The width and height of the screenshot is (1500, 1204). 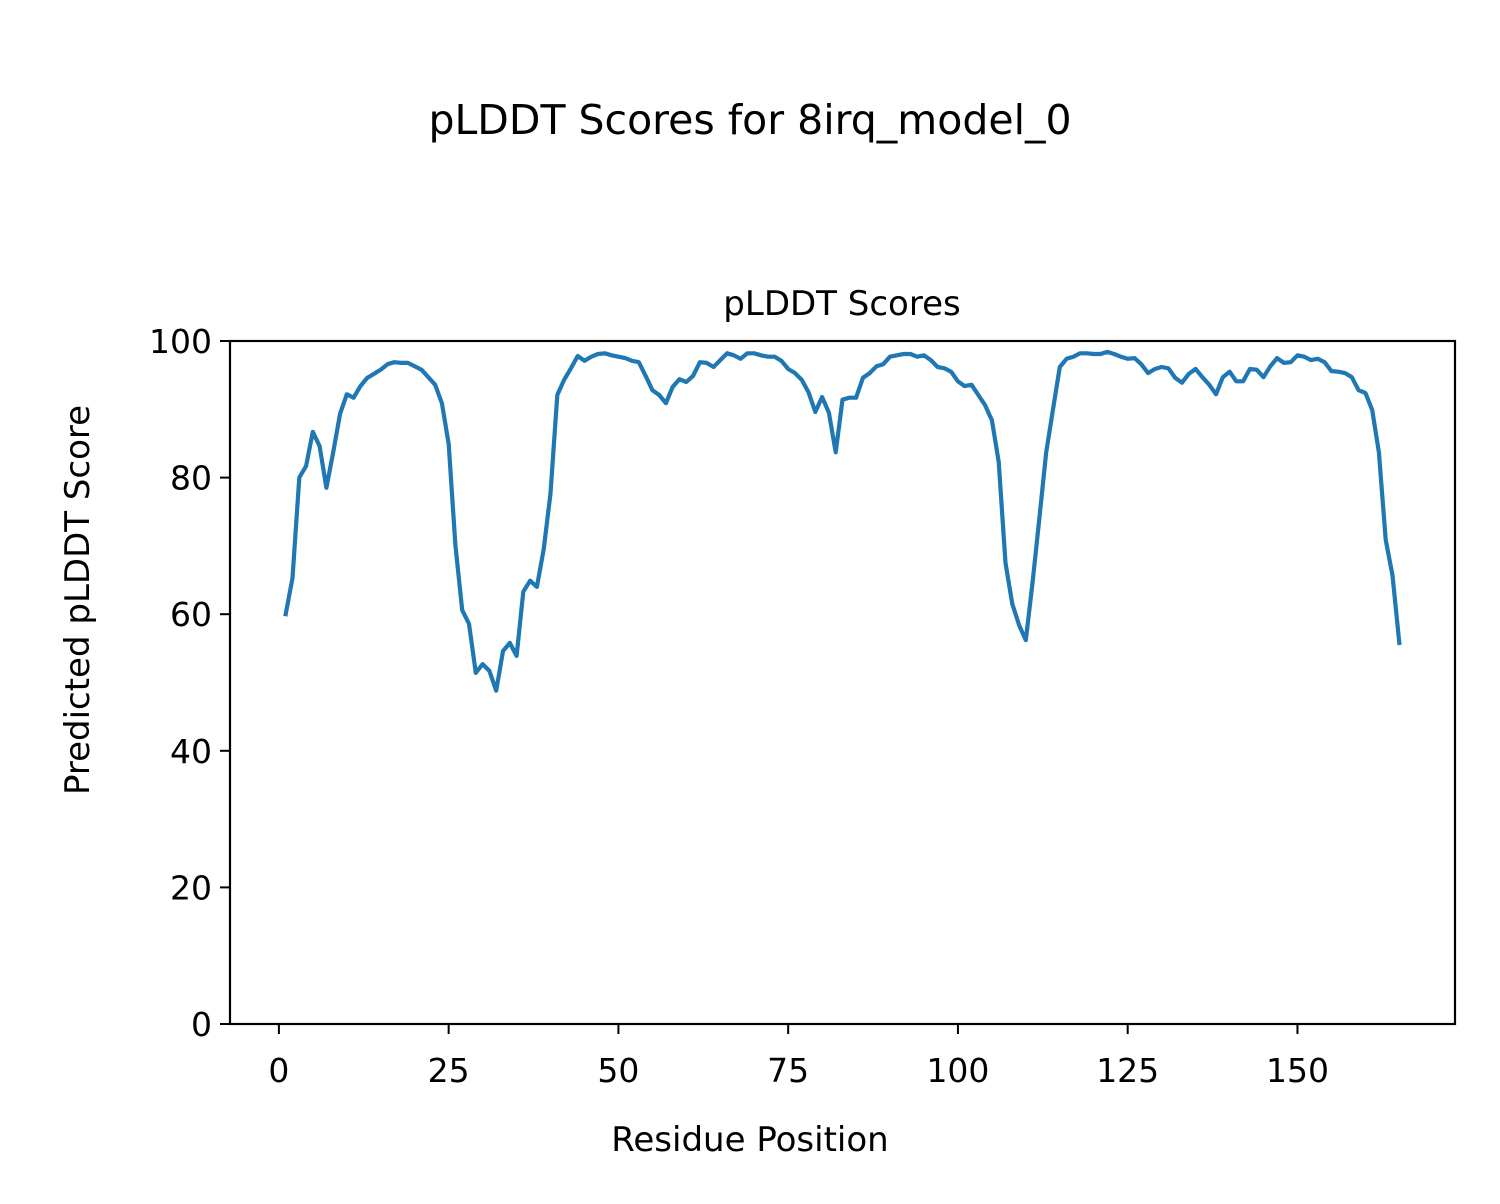 I want to click on y-tick-label: 0, so click(x=201, y=1024).